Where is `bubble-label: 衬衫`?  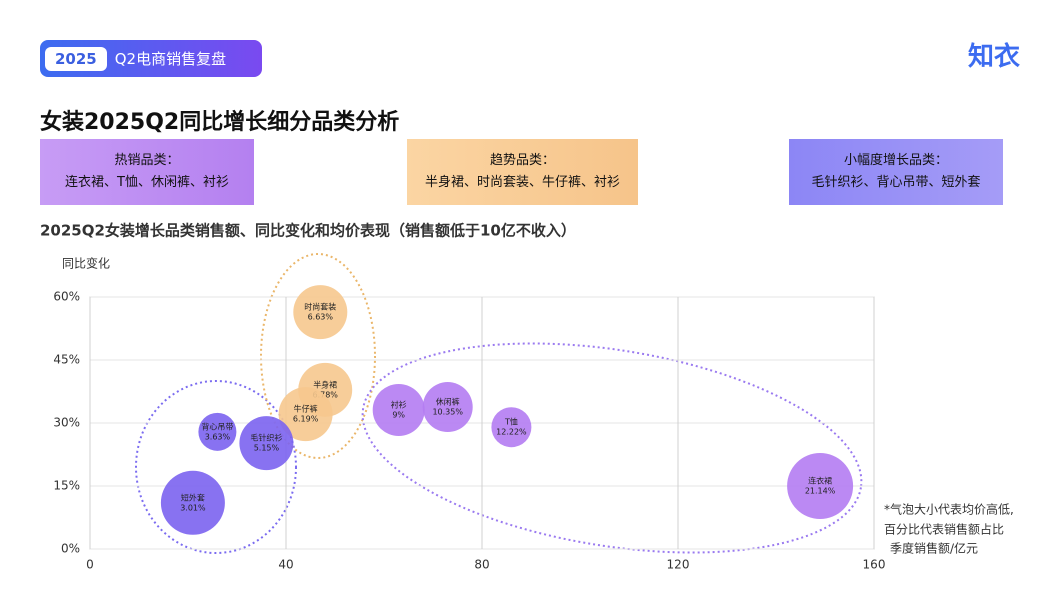 bubble-label: 衬衫 is located at coordinates (399, 404).